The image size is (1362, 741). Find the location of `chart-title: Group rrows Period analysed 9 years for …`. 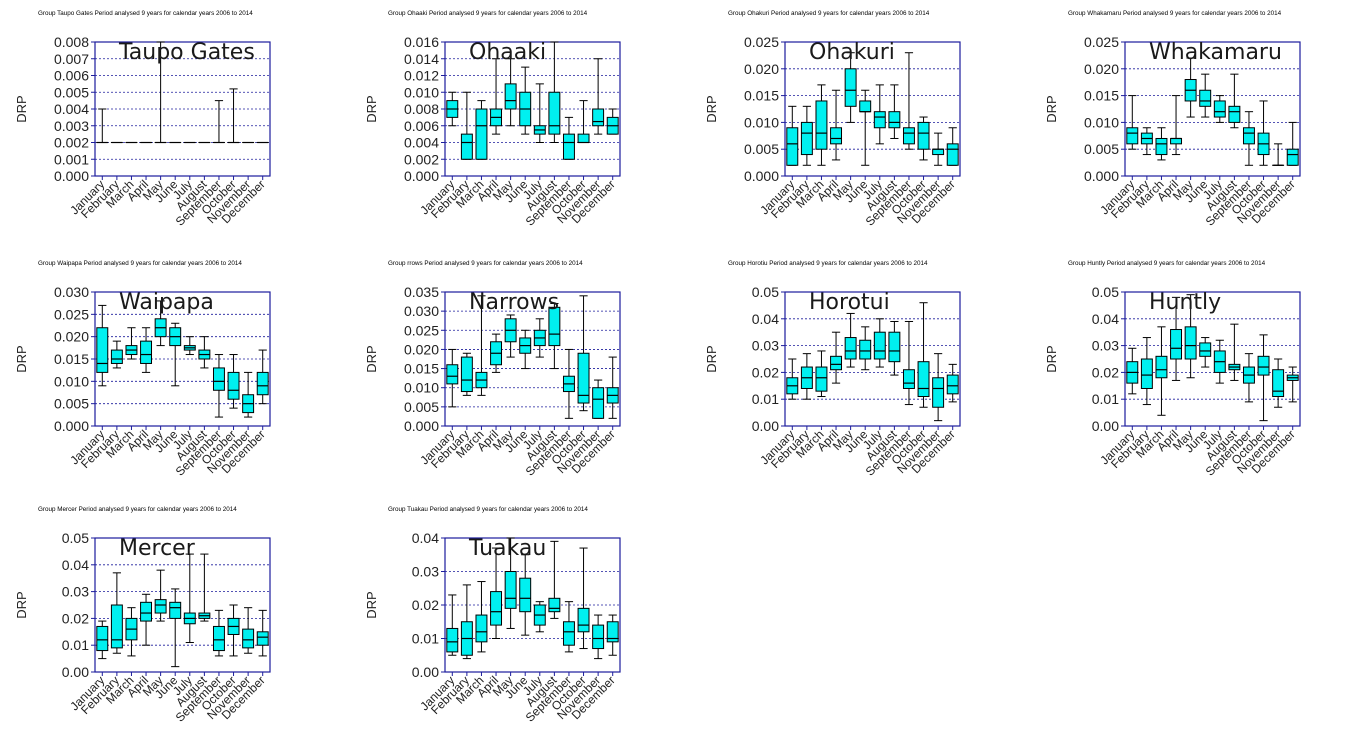

chart-title: Group rrows Period analysed 9 years for … is located at coordinates (485, 263).